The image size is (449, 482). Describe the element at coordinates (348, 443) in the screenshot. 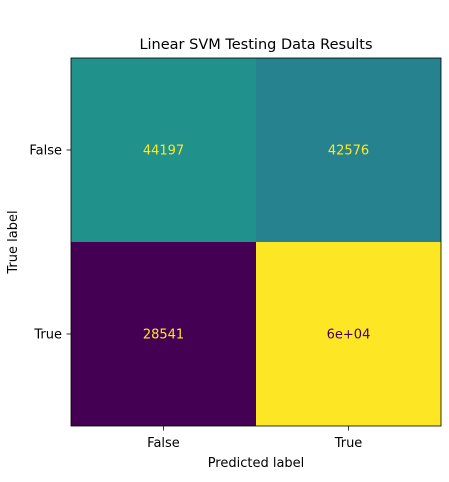

I see `x-axis-tick-label: True` at that location.